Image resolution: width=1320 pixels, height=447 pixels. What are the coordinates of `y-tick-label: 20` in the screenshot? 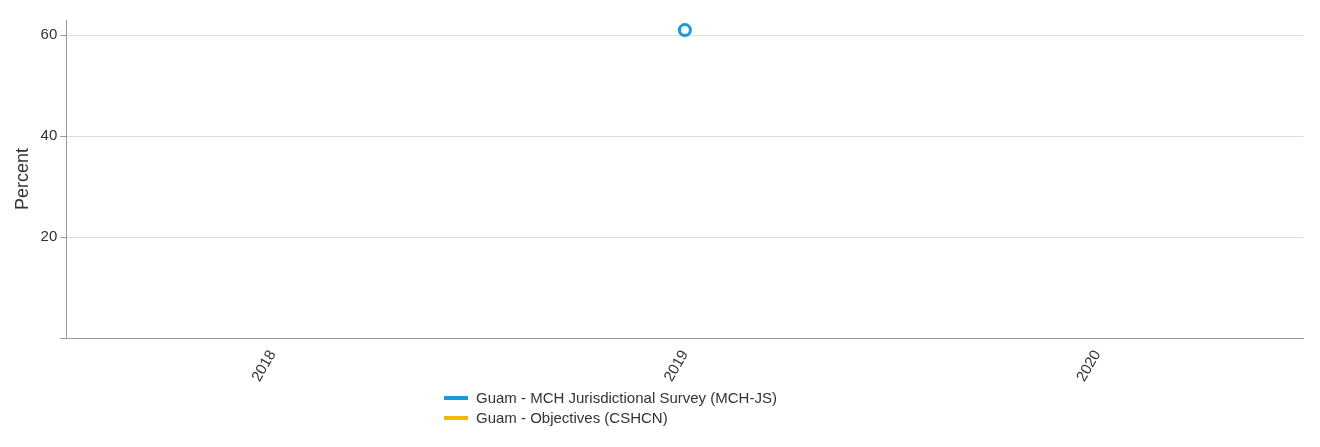 It's located at (49, 236).